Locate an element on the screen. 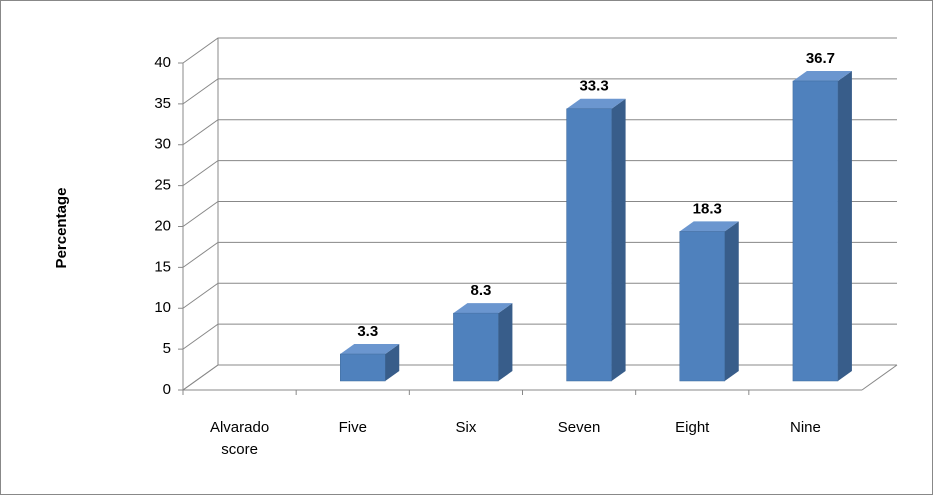 The height and width of the screenshot is (500, 933). x-tick-label-line: Seven is located at coordinates (579, 427).